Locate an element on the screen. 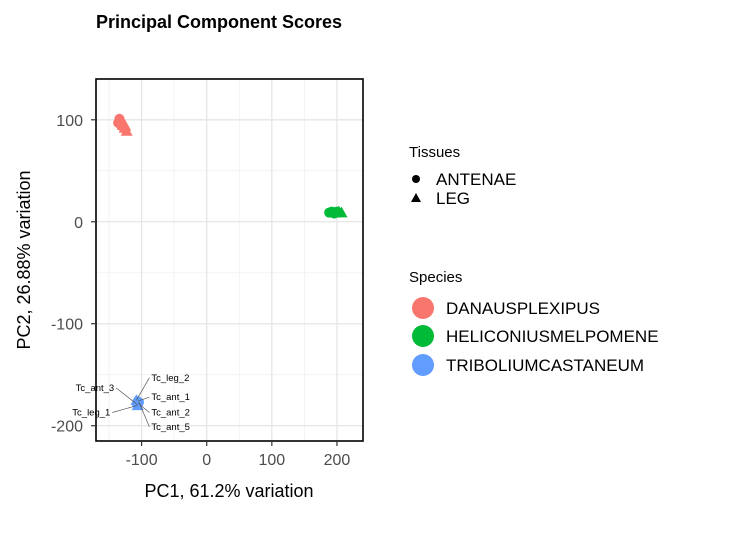 This screenshot has height=547, width=729. chart-title: Principal Component Scores is located at coordinates (219, 22).